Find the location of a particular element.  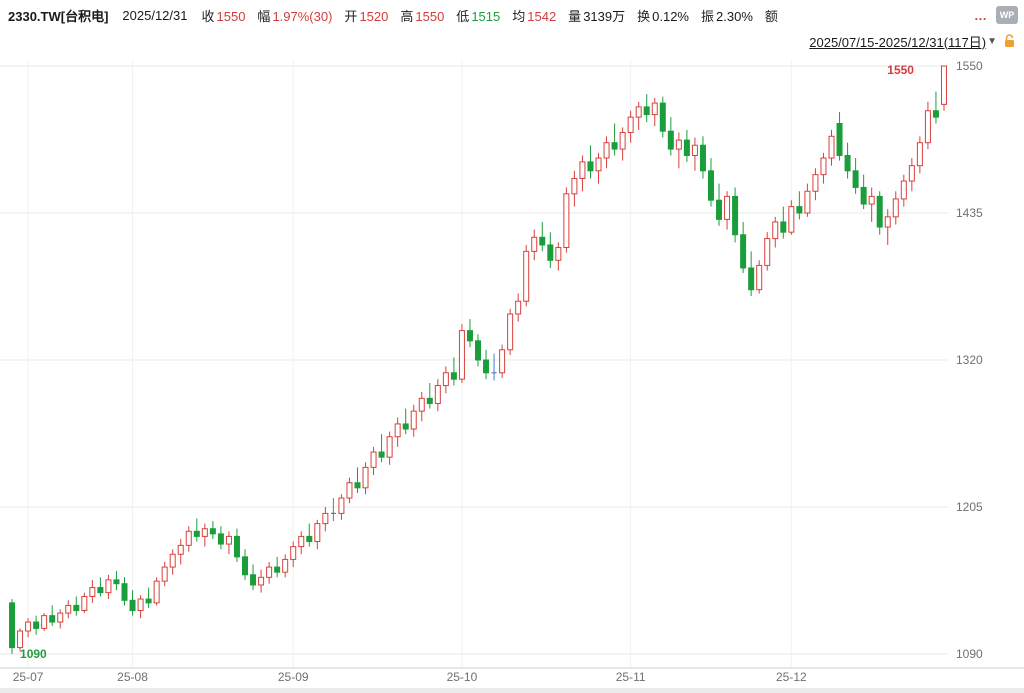

svg-text: 25-11 is located at coordinates (631, 677).